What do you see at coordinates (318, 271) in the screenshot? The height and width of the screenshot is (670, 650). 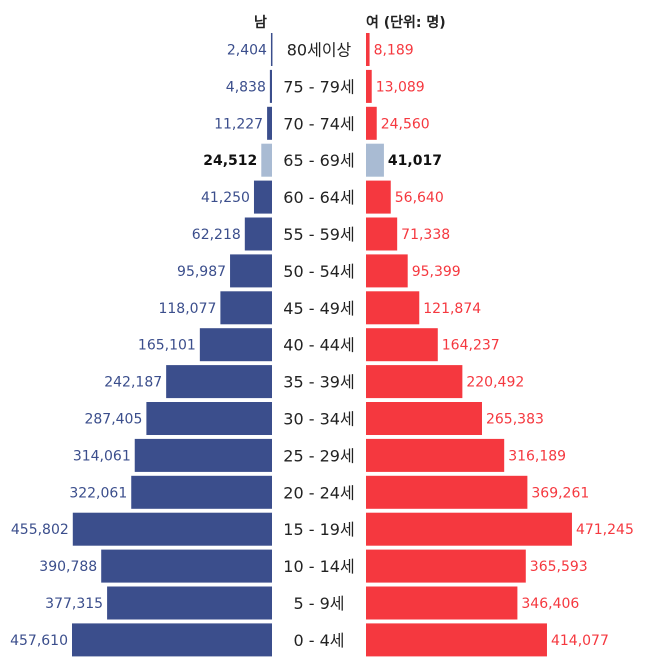 I see `age-group-label: 50 - 54세` at bounding box center [318, 271].